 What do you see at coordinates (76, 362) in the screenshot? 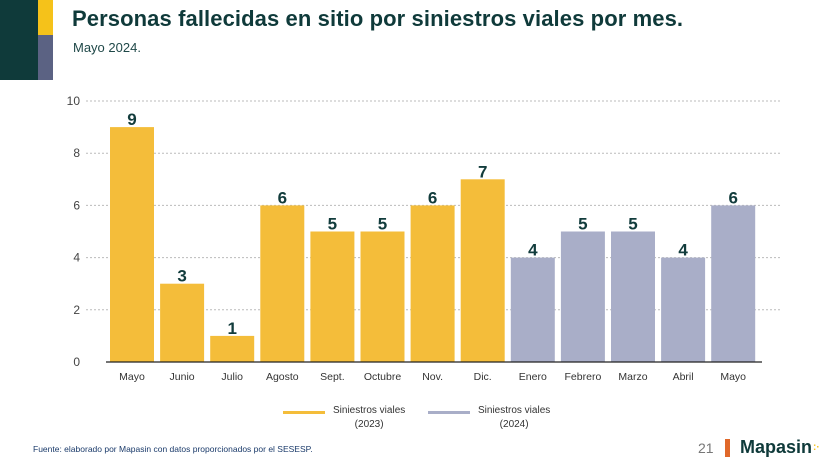
I see `y-tick-label: 0` at bounding box center [76, 362].